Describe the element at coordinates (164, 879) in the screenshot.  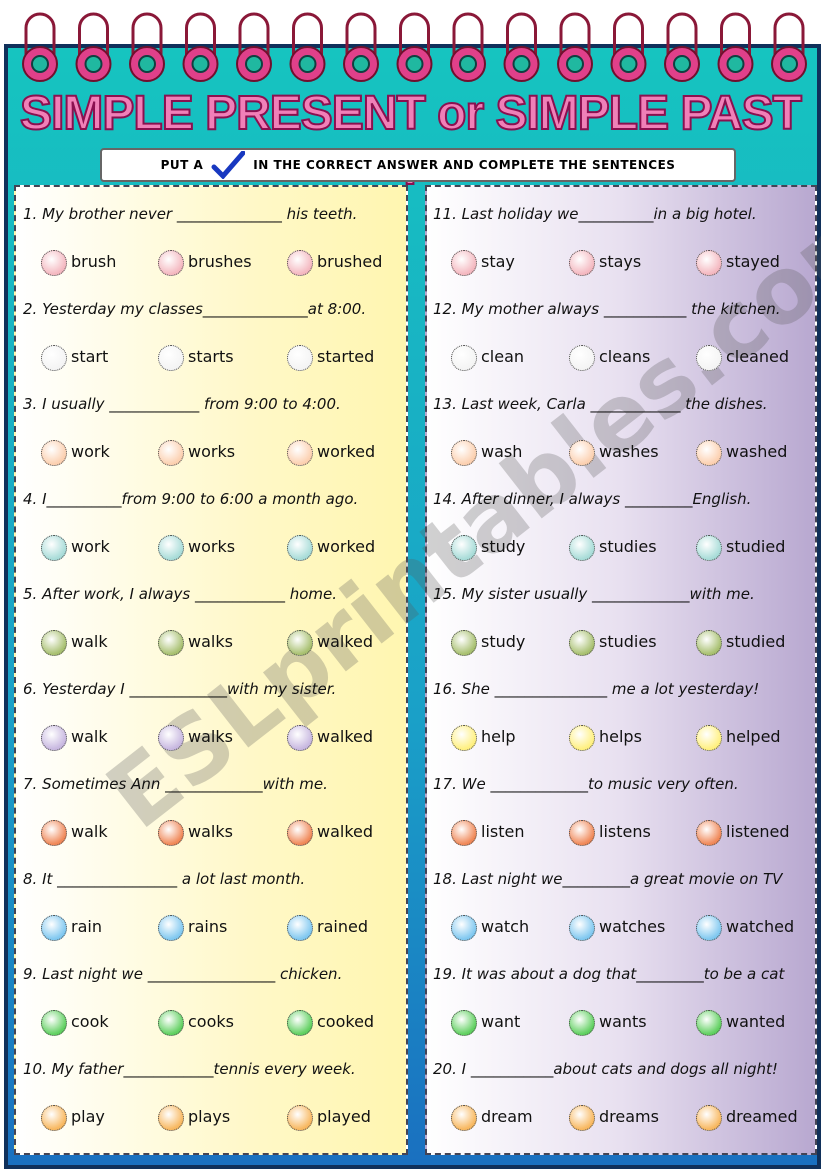
I see `question: 8. It ________________ a lot last month.` at that location.